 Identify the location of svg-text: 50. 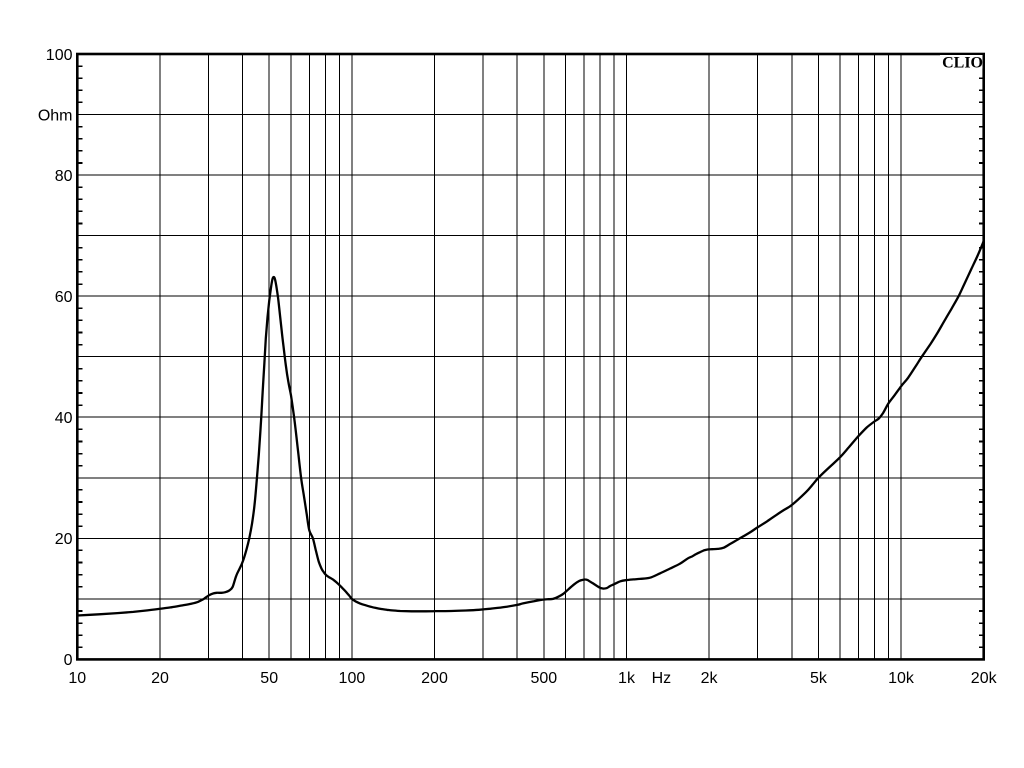
(269, 678).